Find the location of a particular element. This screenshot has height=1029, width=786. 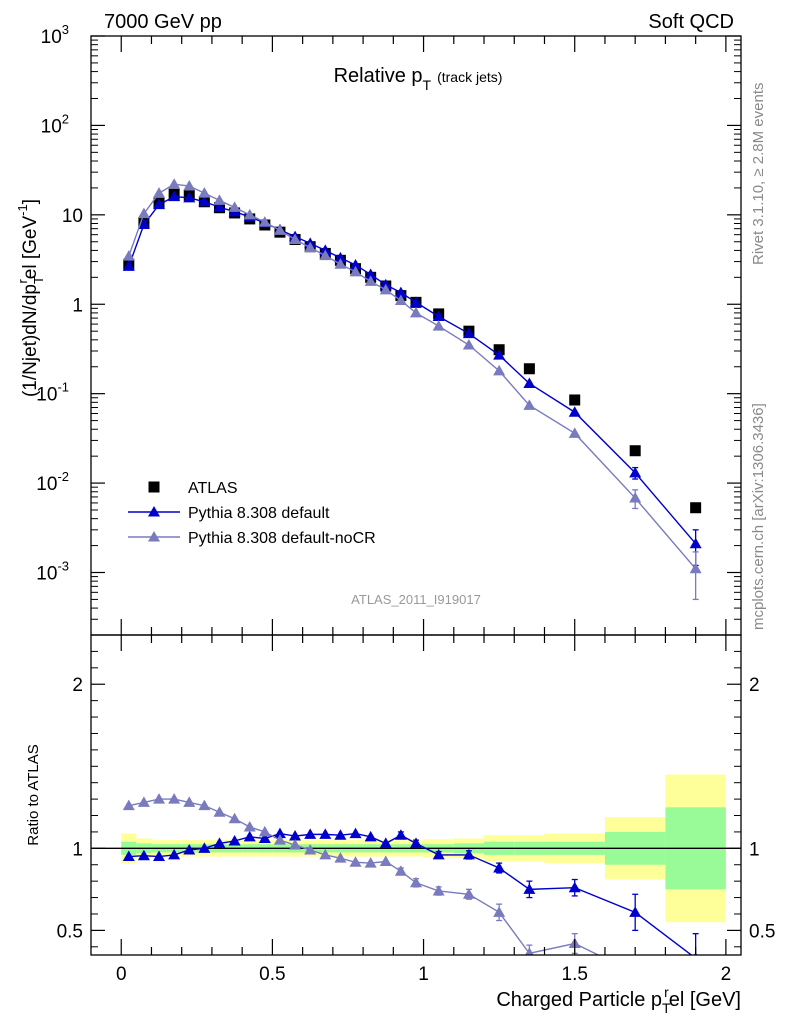

ratio-y-tick-label: 0.5 is located at coordinates (70, 931).